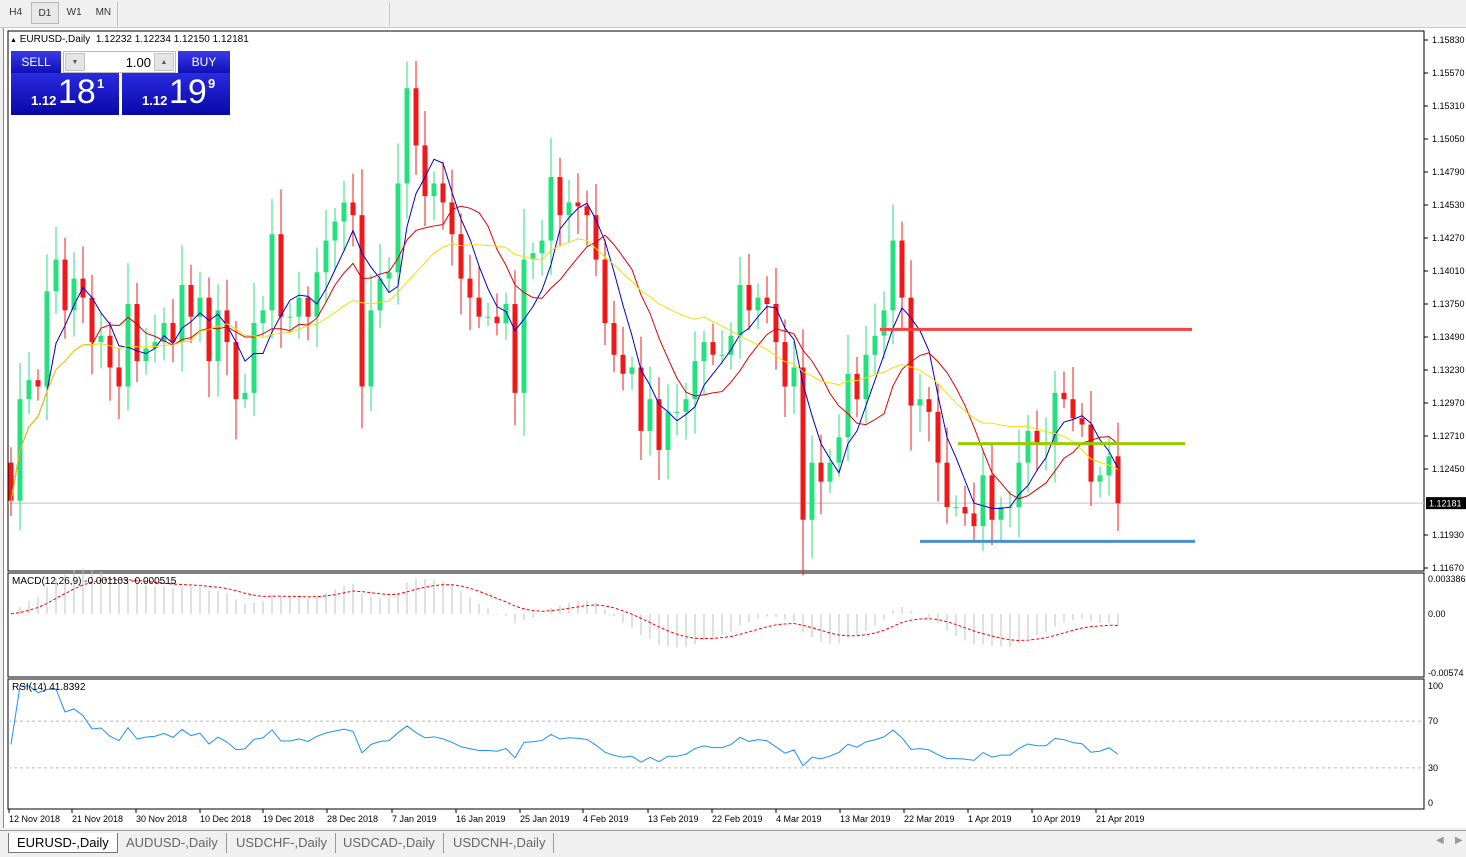 The width and height of the screenshot is (1466, 857). I want to click on macd-tick-label: -0.00574, so click(1446, 673).